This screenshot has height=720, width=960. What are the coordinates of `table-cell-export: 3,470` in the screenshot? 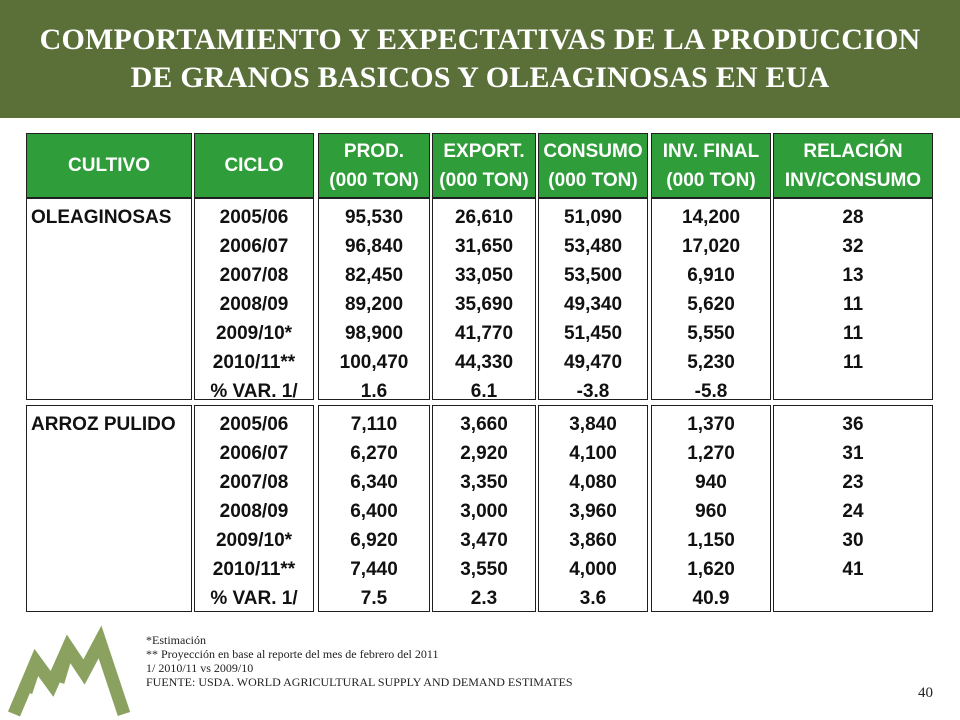 It's located at (484, 540).